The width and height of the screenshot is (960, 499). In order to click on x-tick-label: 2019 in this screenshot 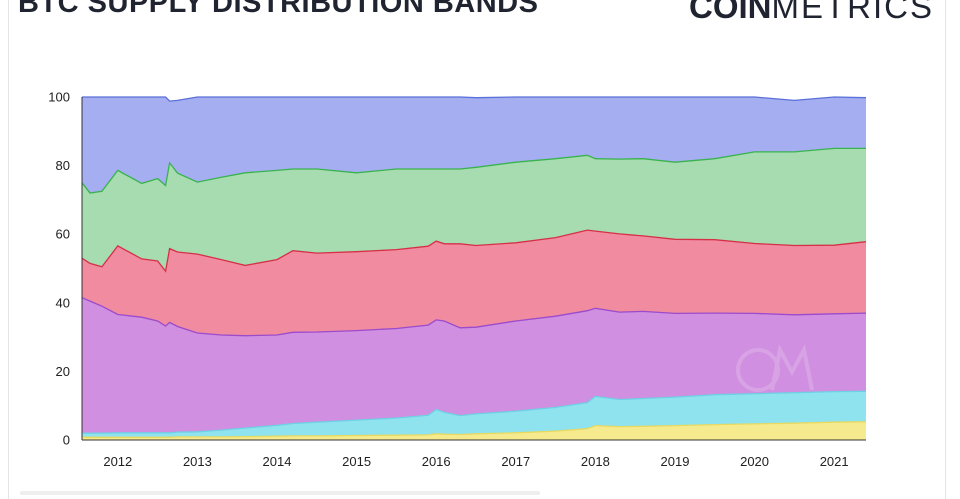, I will do `click(675, 461)`.